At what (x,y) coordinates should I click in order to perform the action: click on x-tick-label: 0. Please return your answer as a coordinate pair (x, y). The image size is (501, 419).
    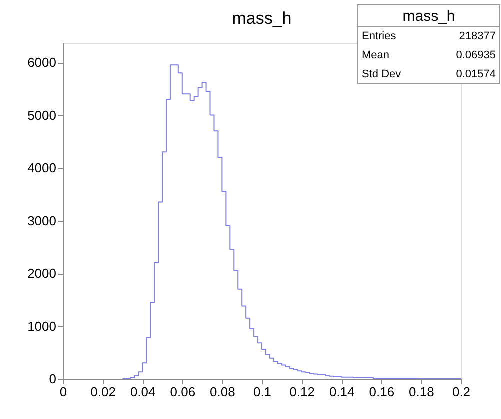
    Looking at the image, I should click on (64, 392).